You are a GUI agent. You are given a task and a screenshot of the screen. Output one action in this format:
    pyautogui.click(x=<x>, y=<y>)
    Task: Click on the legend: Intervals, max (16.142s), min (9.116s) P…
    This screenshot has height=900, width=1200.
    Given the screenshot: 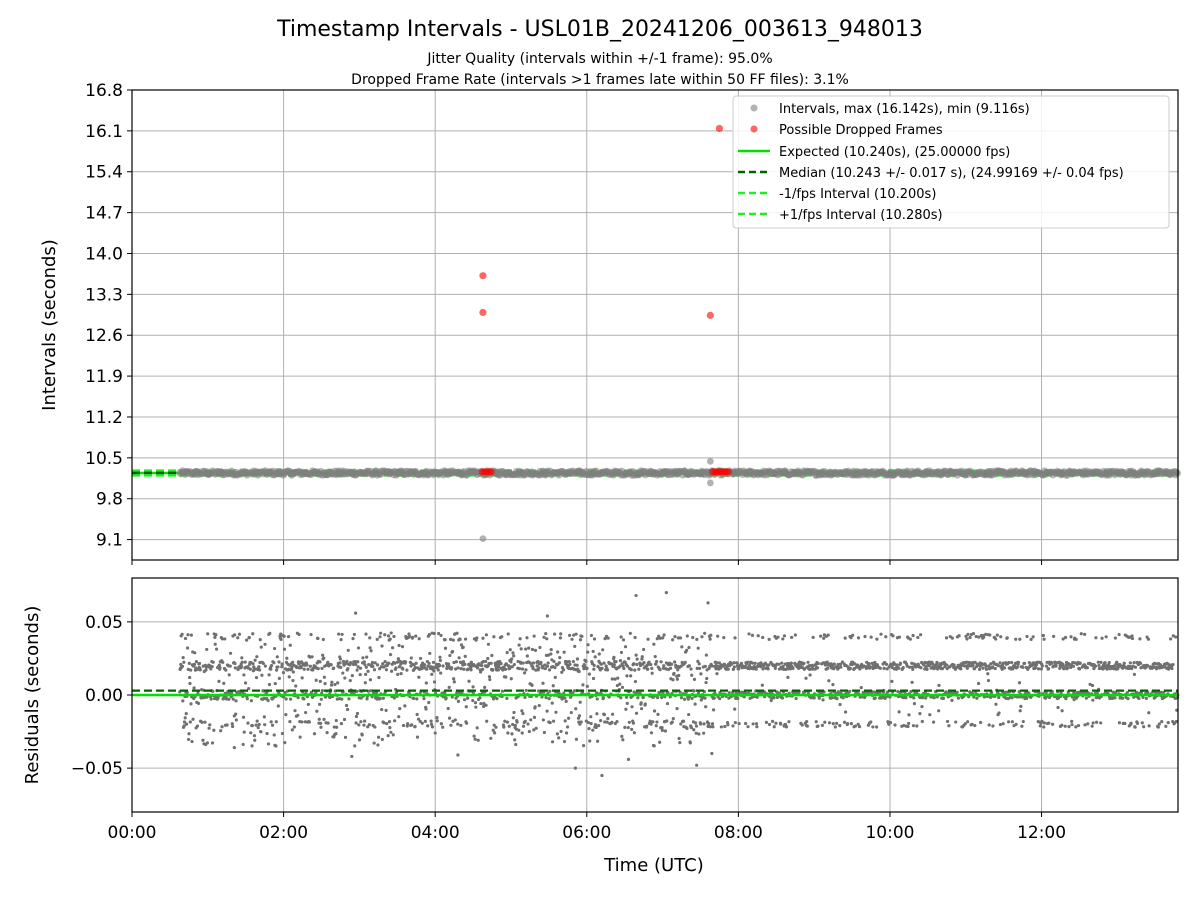 What is the action you would take?
    pyautogui.click(x=951, y=162)
    